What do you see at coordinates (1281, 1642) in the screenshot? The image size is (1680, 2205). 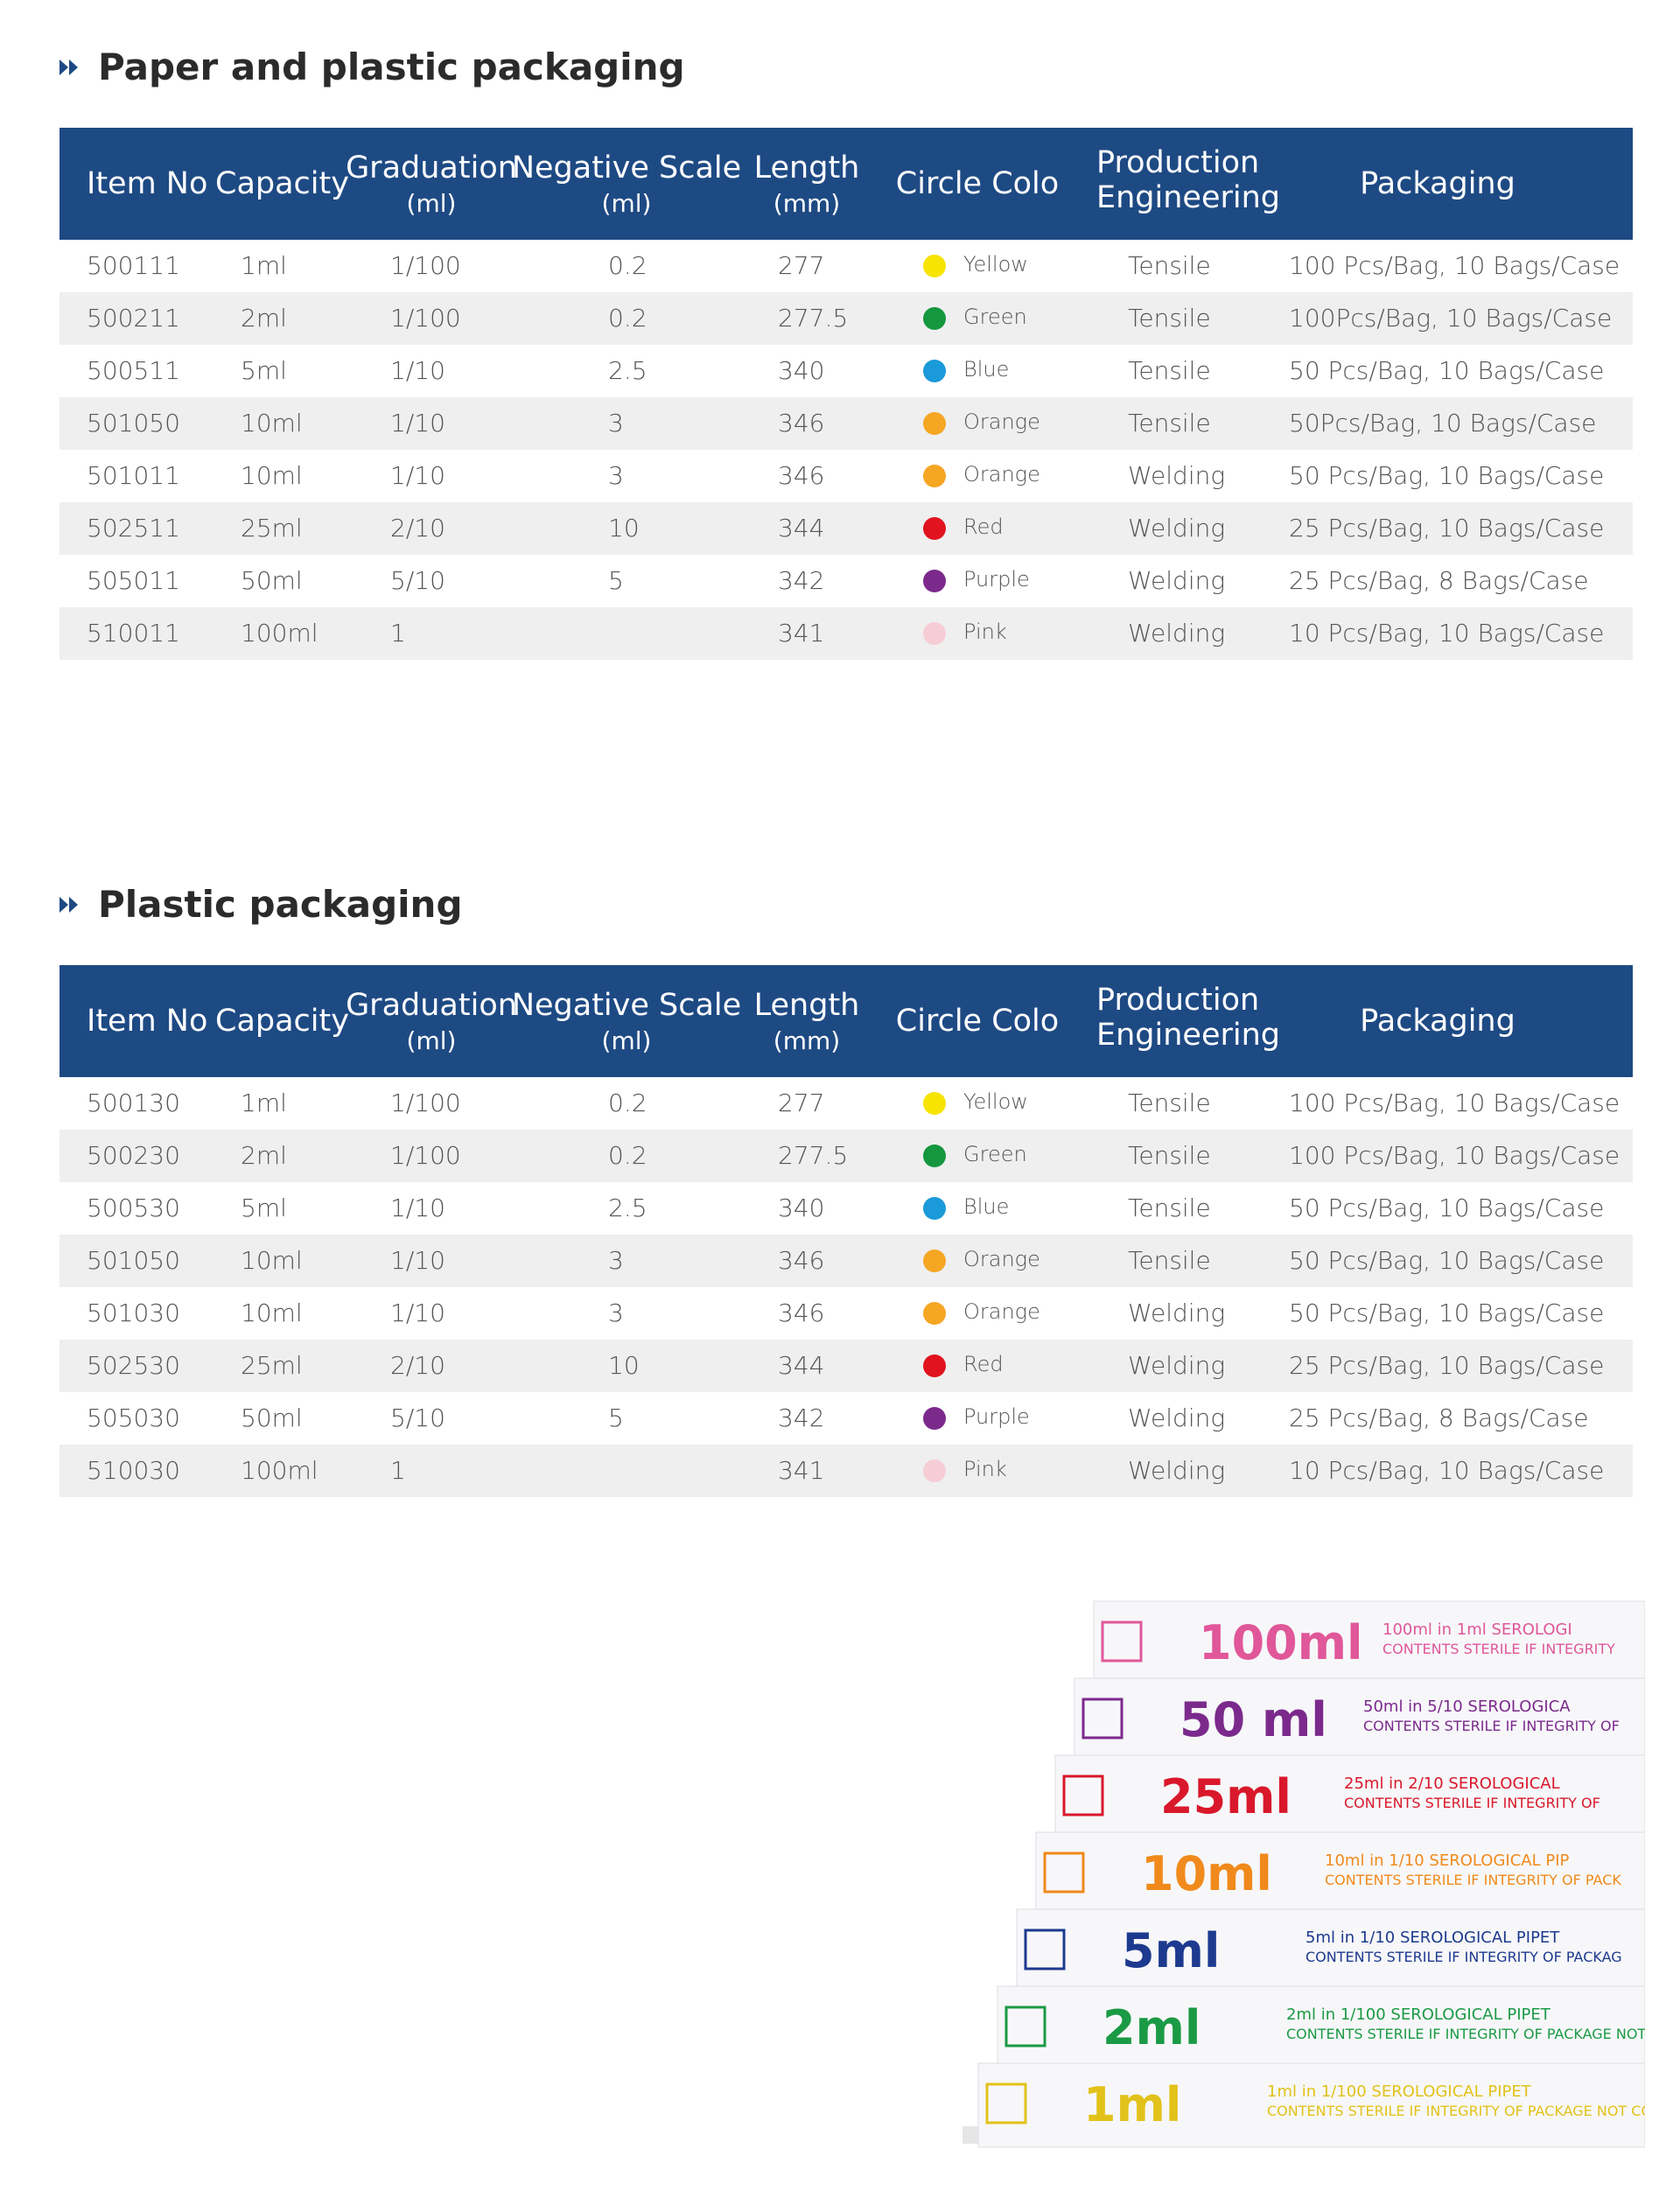 I see `packet-size: 100ml` at bounding box center [1281, 1642].